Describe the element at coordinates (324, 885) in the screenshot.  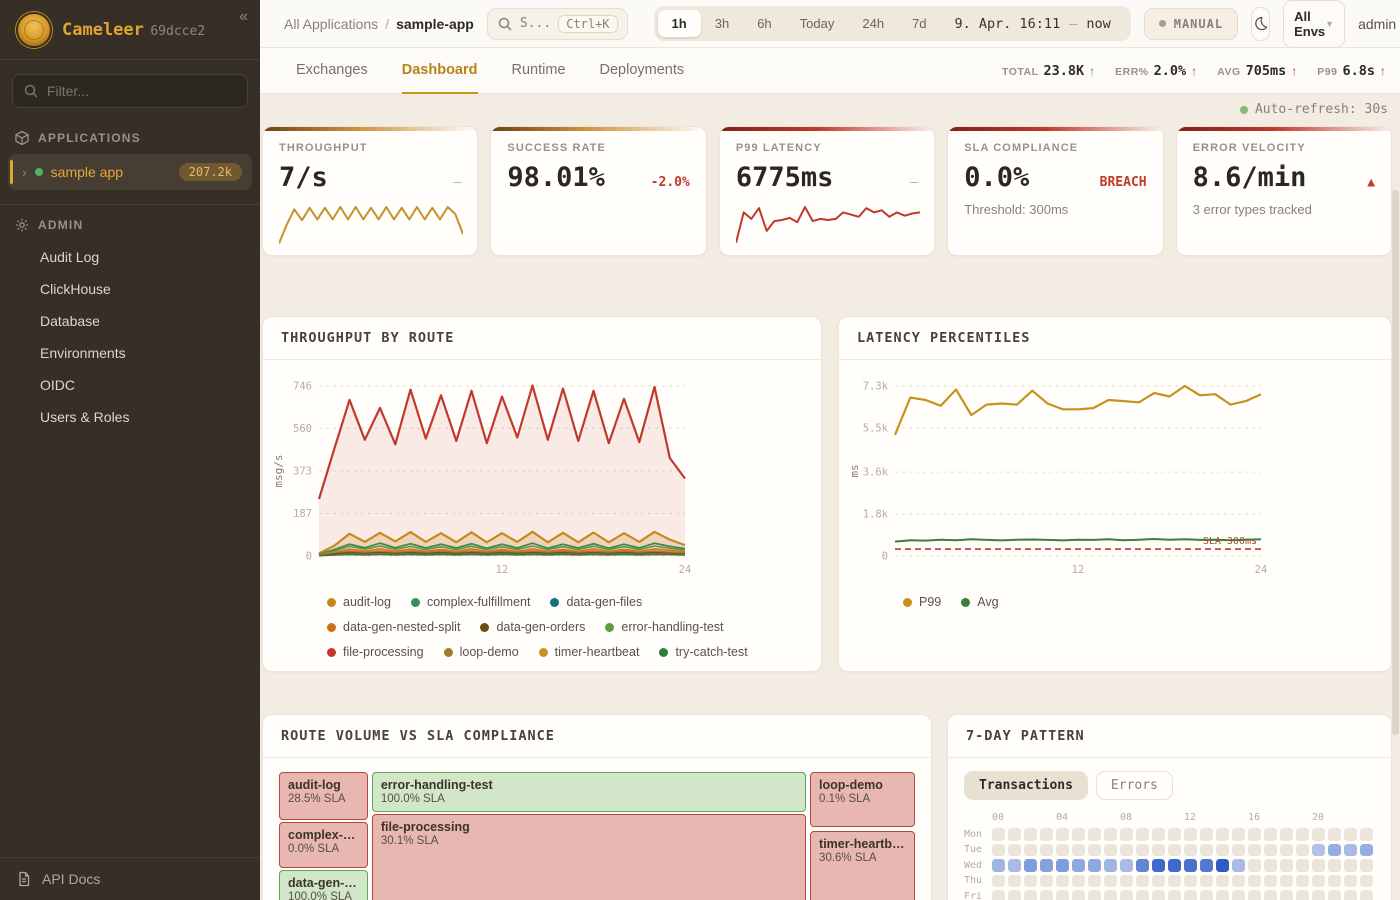
I see `treemap-tile-data-gen-files: data-gen-files100.0% SLA` at that location.